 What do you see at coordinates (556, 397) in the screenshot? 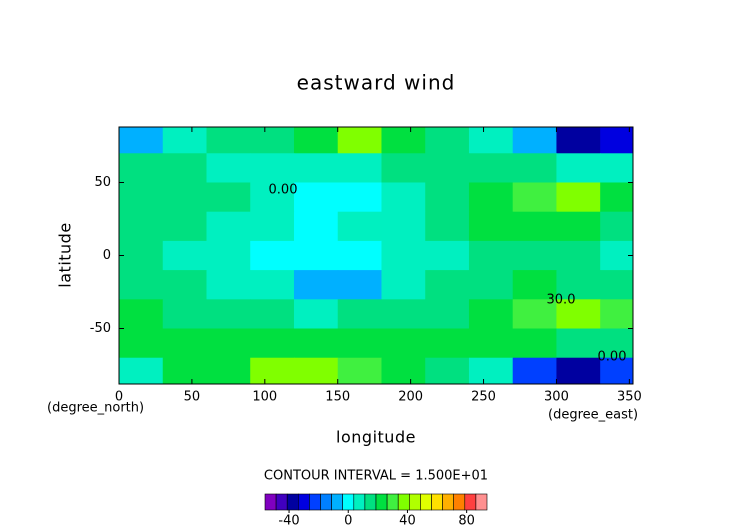
I see `x-tick-label: 300` at bounding box center [556, 397].